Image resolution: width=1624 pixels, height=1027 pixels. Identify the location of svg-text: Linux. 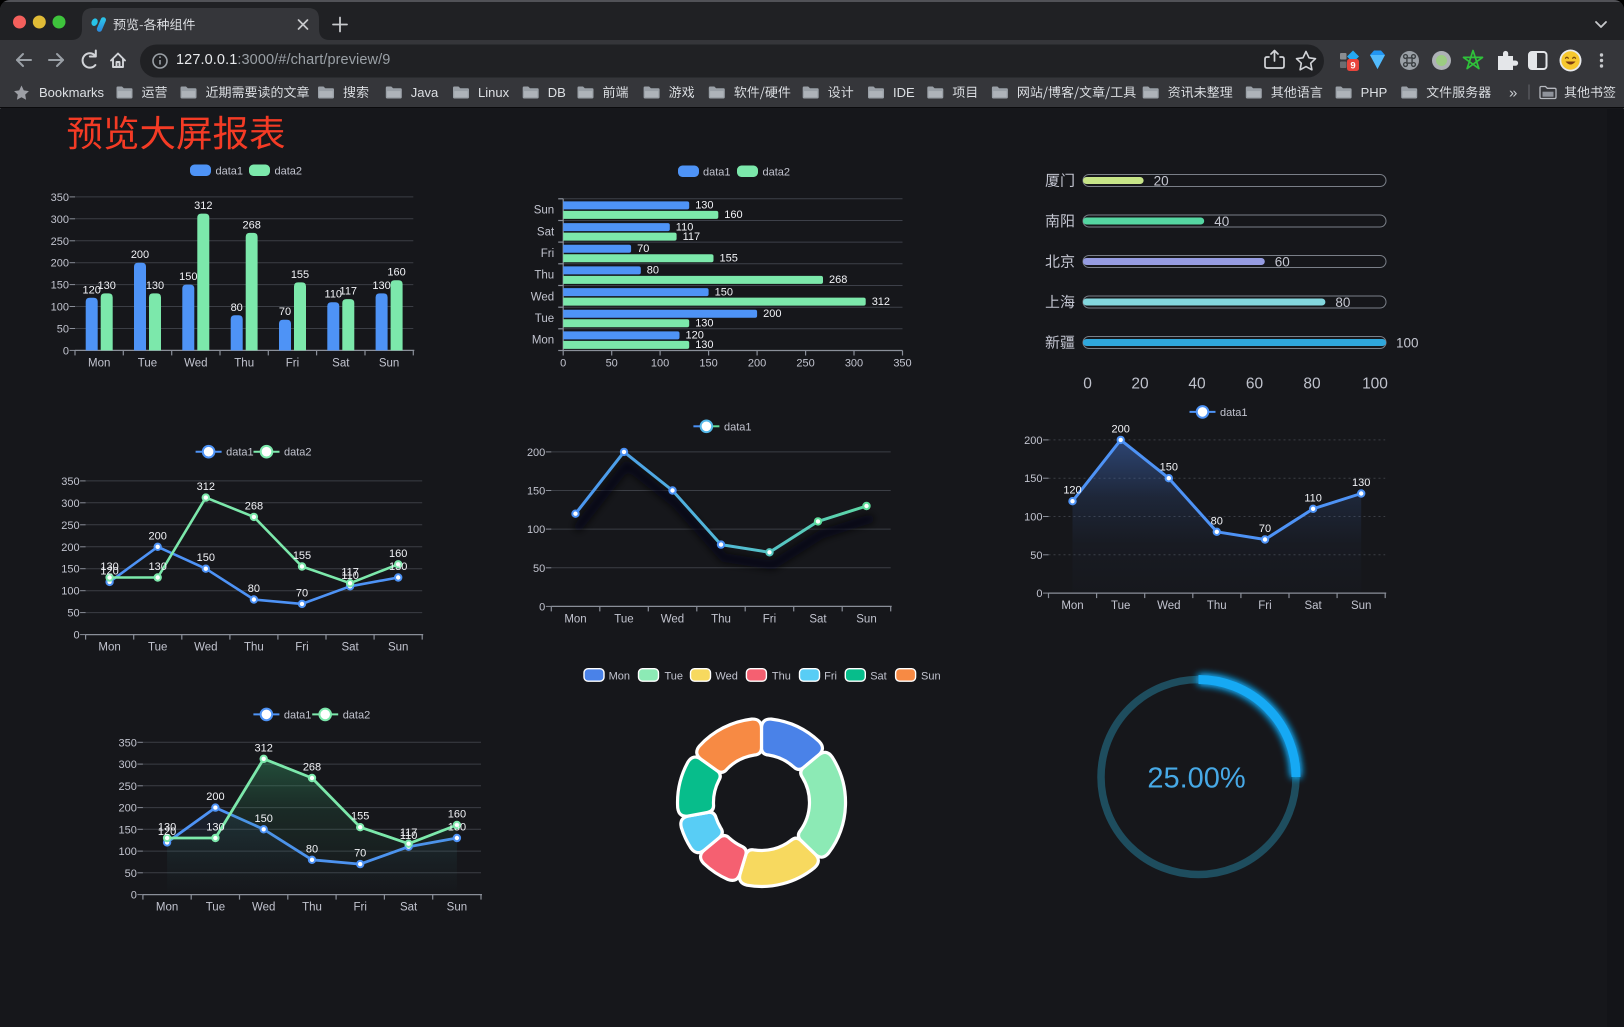
(494, 92).